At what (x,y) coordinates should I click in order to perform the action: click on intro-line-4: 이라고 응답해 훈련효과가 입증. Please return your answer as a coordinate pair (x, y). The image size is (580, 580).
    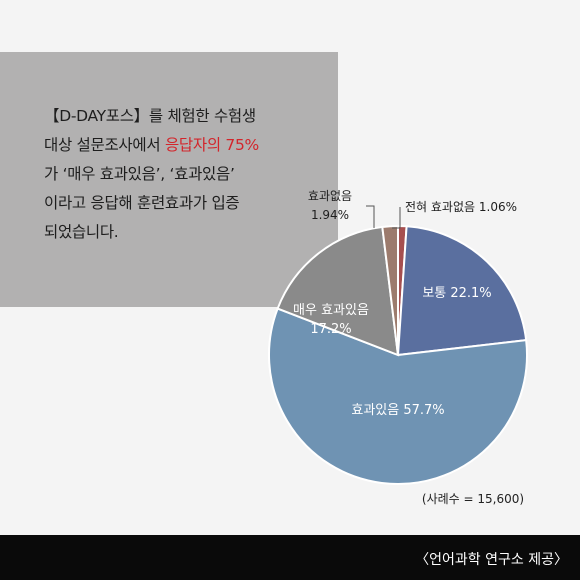
    Looking at the image, I should click on (142, 203).